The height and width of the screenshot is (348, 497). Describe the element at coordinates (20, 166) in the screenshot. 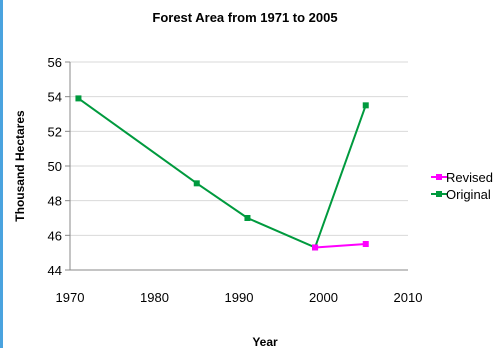

I see `y-axis-title: Thousand Hectares` at that location.